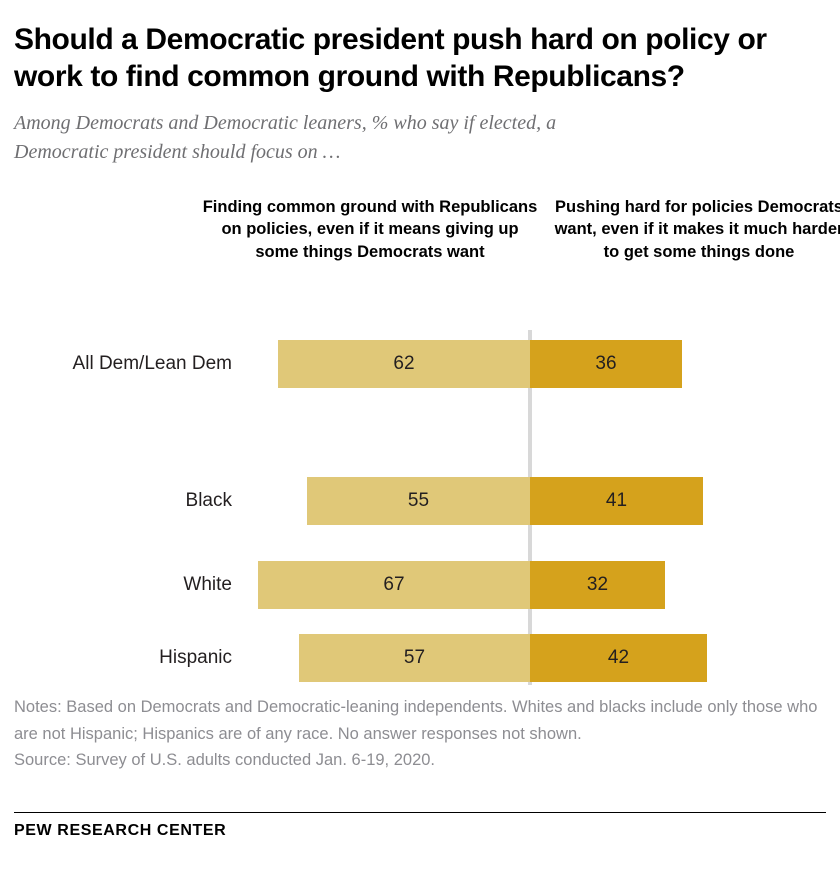 Image resolution: width=840 pixels, height=874 pixels. What do you see at coordinates (404, 364) in the screenshot?
I see `bar-common-ground-all-dem-lean-dem: 62` at bounding box center [404, 364].